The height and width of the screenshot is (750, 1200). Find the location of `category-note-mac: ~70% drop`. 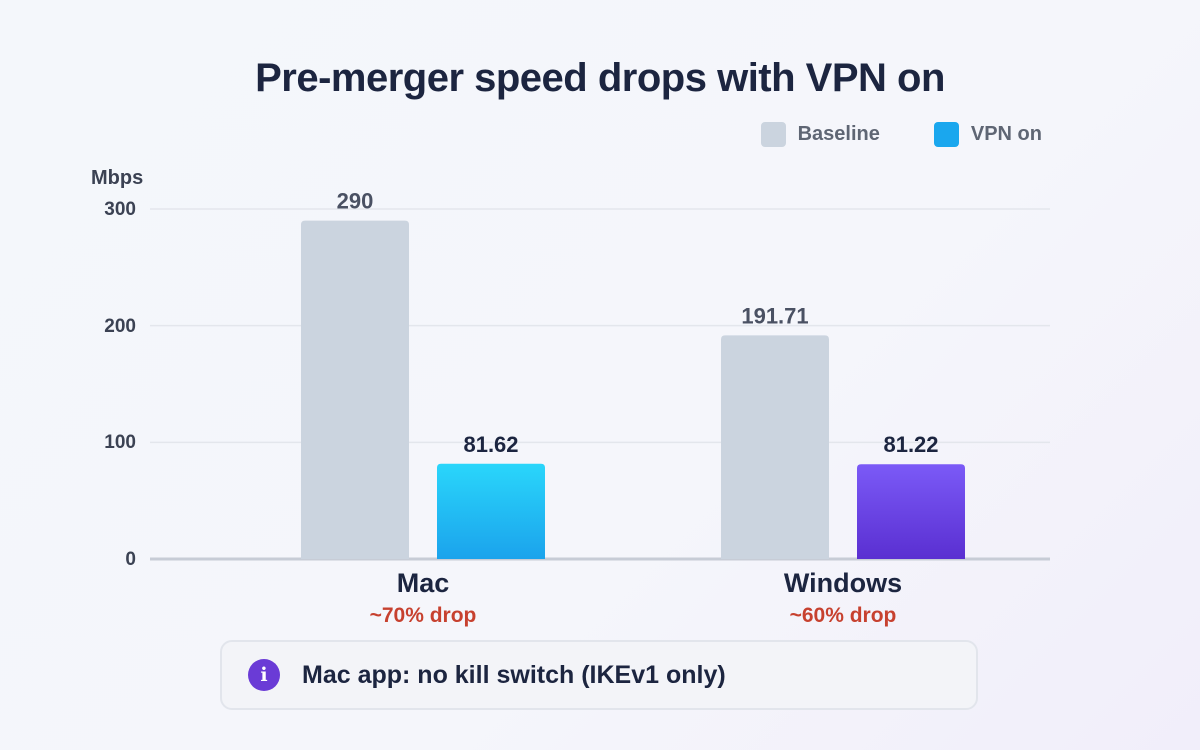

category-note-mac: ~70% drop is located at coordinates (423, 615).